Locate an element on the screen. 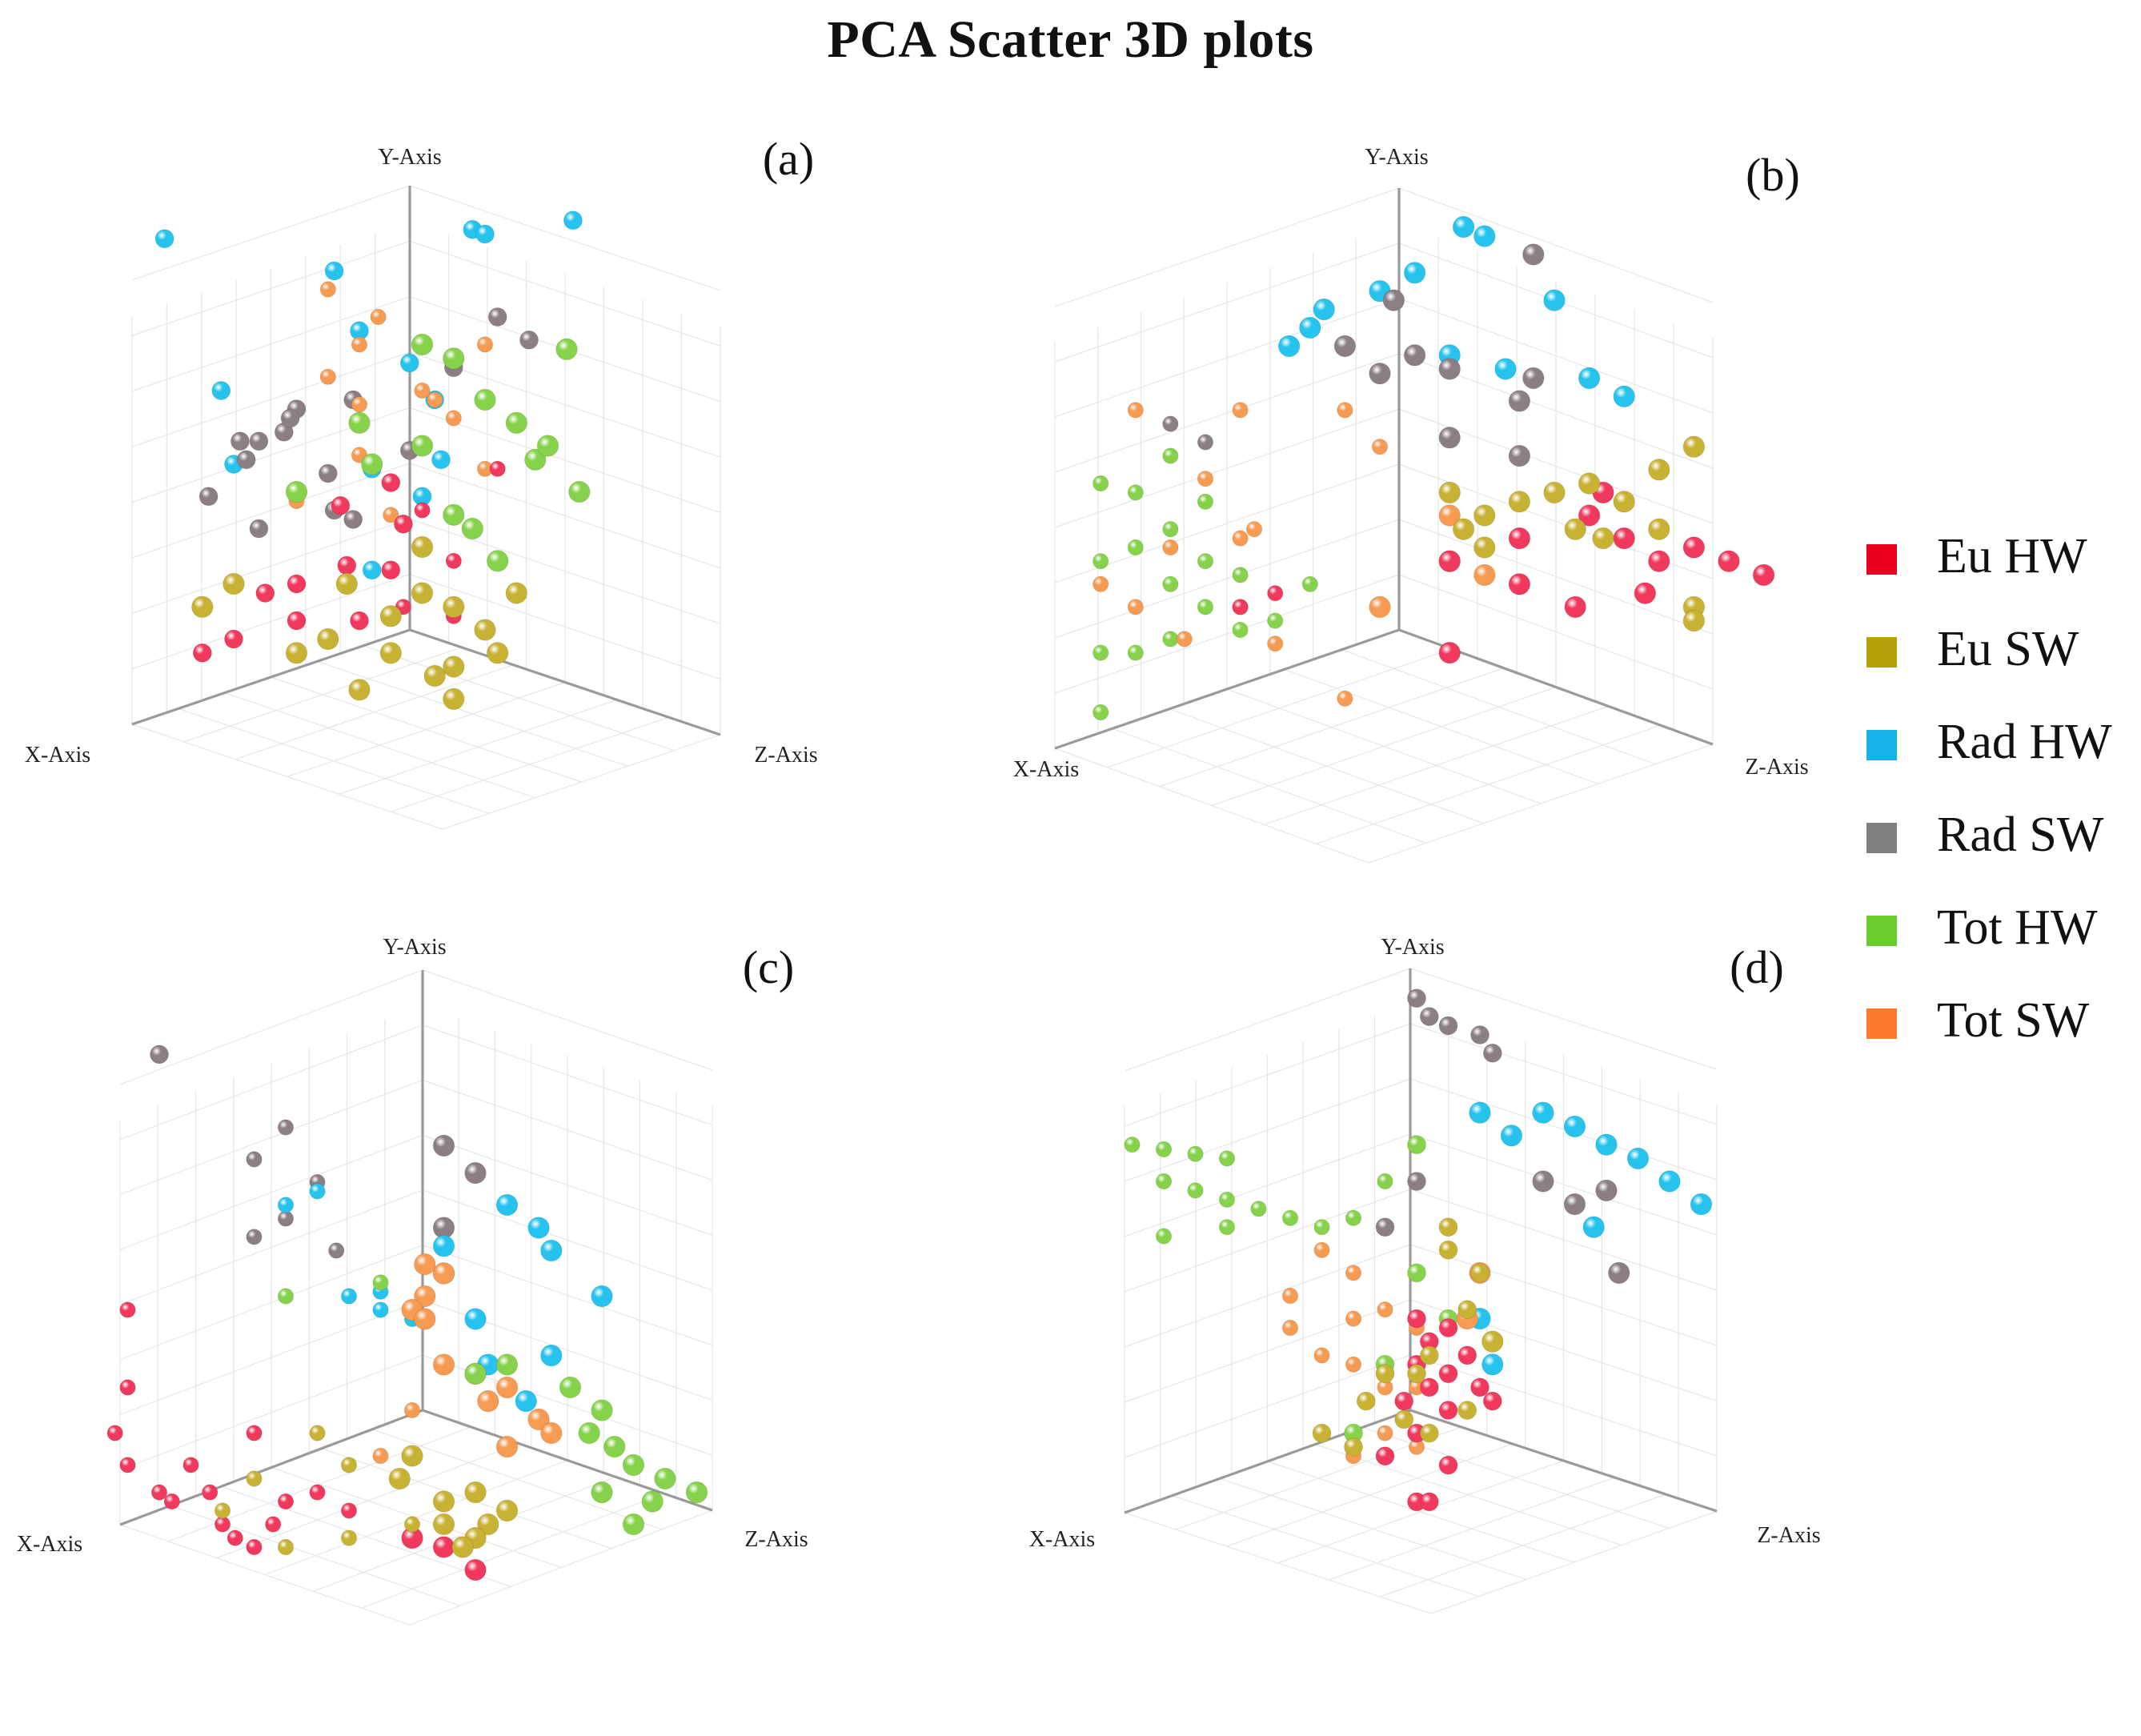 The width and height of the screenshot is (2141, 1736). series-eu-hw is located at coordinates (349, 561).